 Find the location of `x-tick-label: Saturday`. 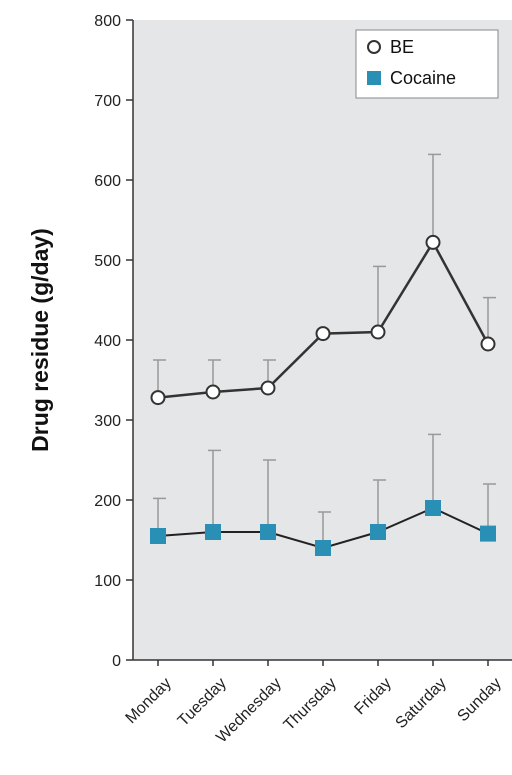

x-tick-label: Saturday is located at coordinates (421, 703).